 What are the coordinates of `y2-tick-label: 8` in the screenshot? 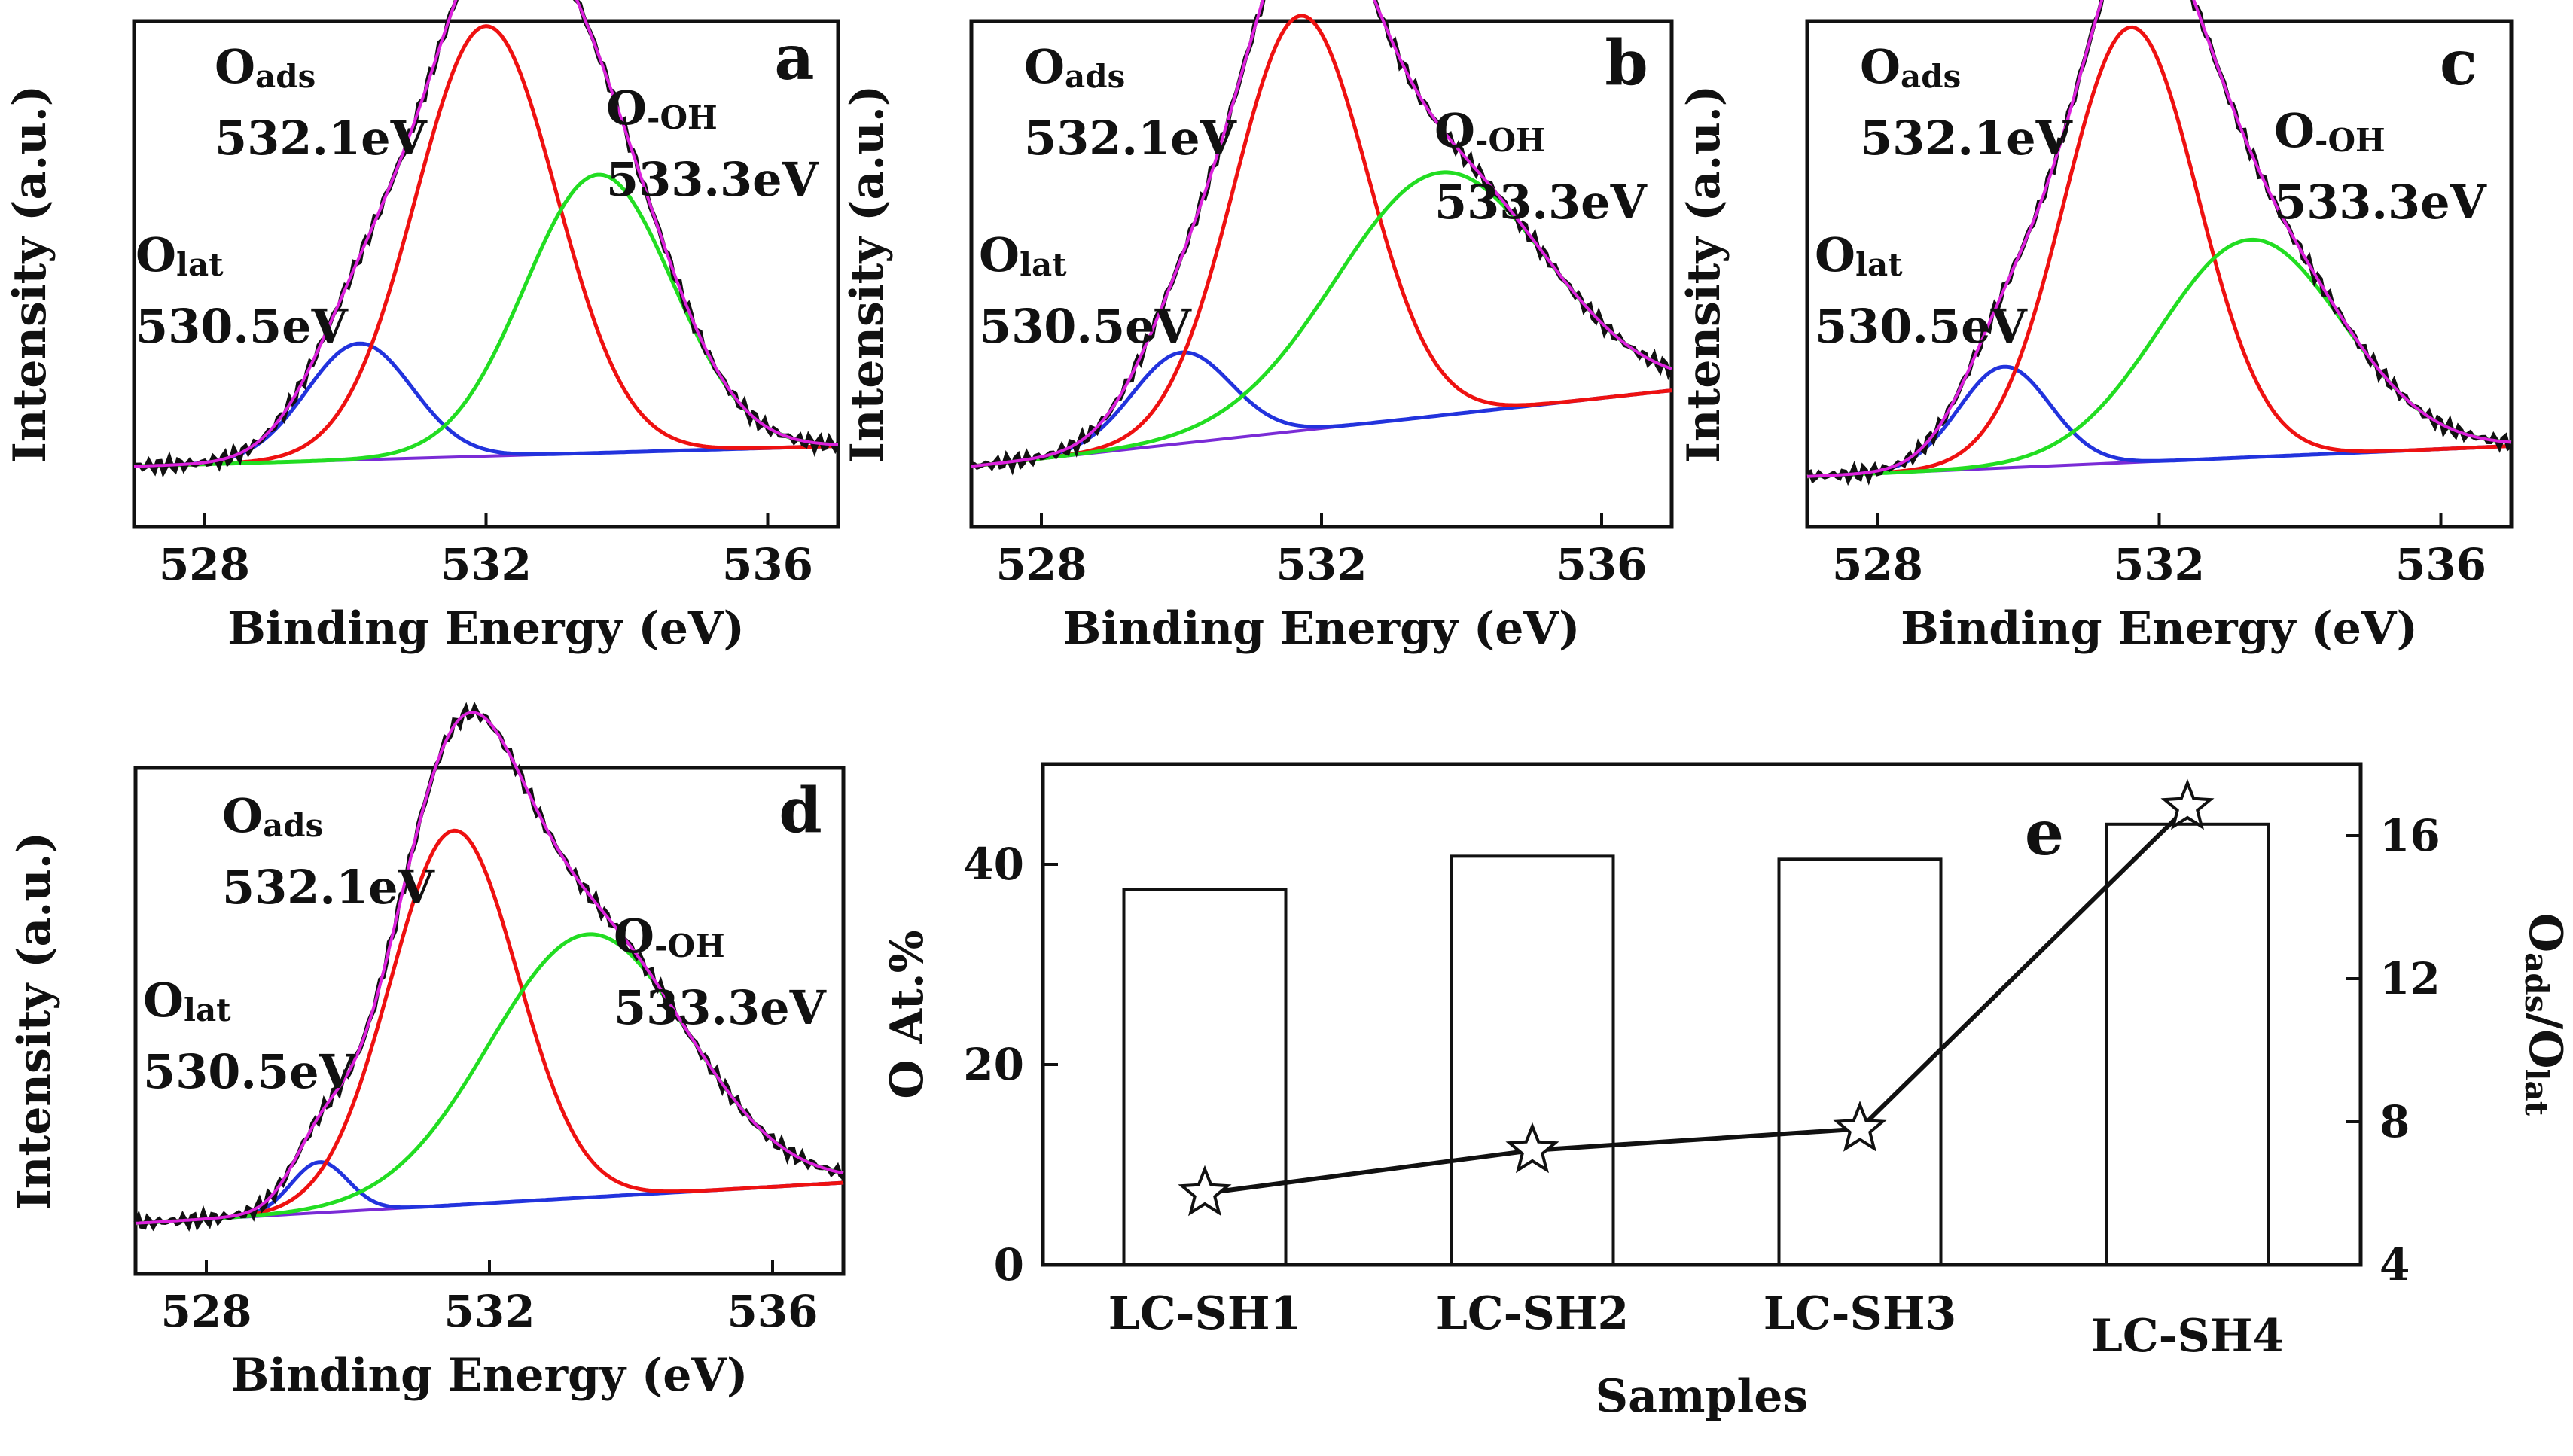 It's located at (2394, 1121).